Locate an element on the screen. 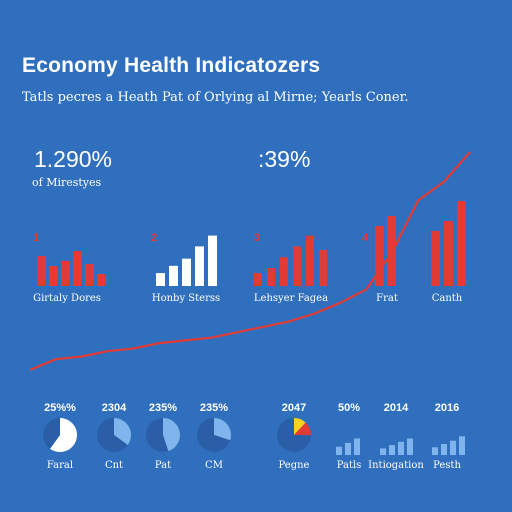  pie-label-3: Pat is located at coordinates (163, 465).